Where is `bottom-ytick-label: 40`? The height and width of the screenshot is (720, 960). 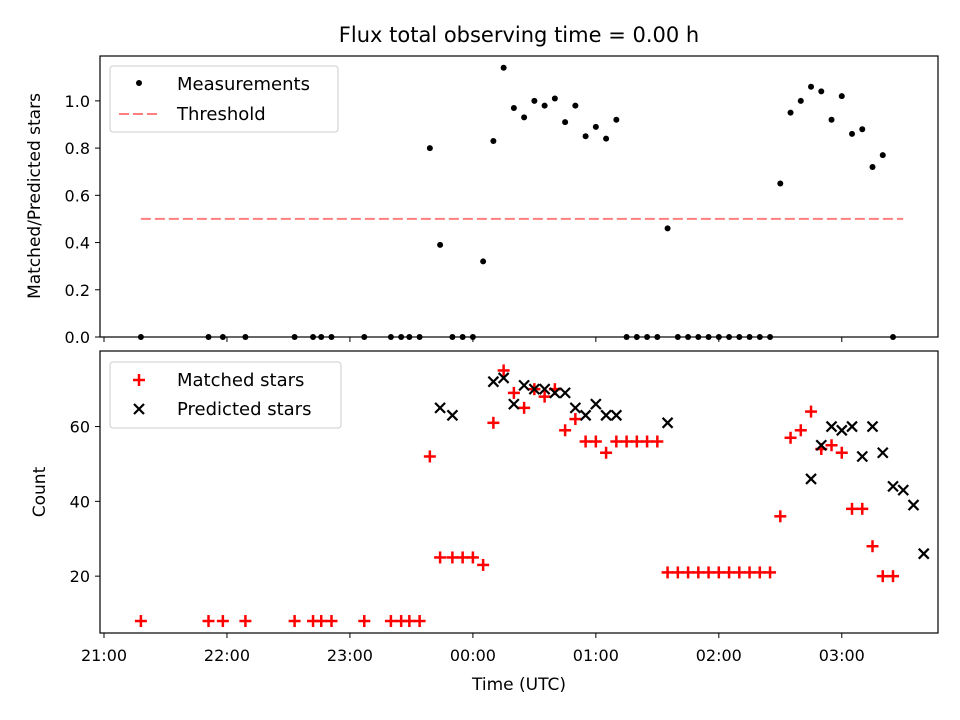 bottom-ytick-label: 40 is located at coordinates (80, 501).